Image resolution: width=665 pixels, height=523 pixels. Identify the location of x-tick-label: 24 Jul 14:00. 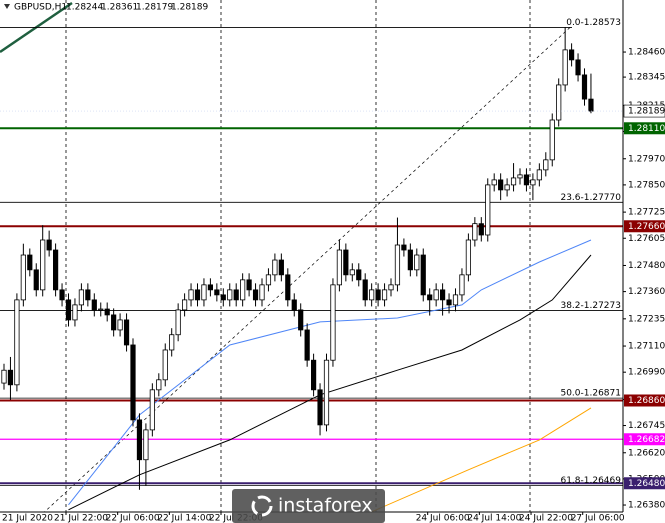
(494, 518).